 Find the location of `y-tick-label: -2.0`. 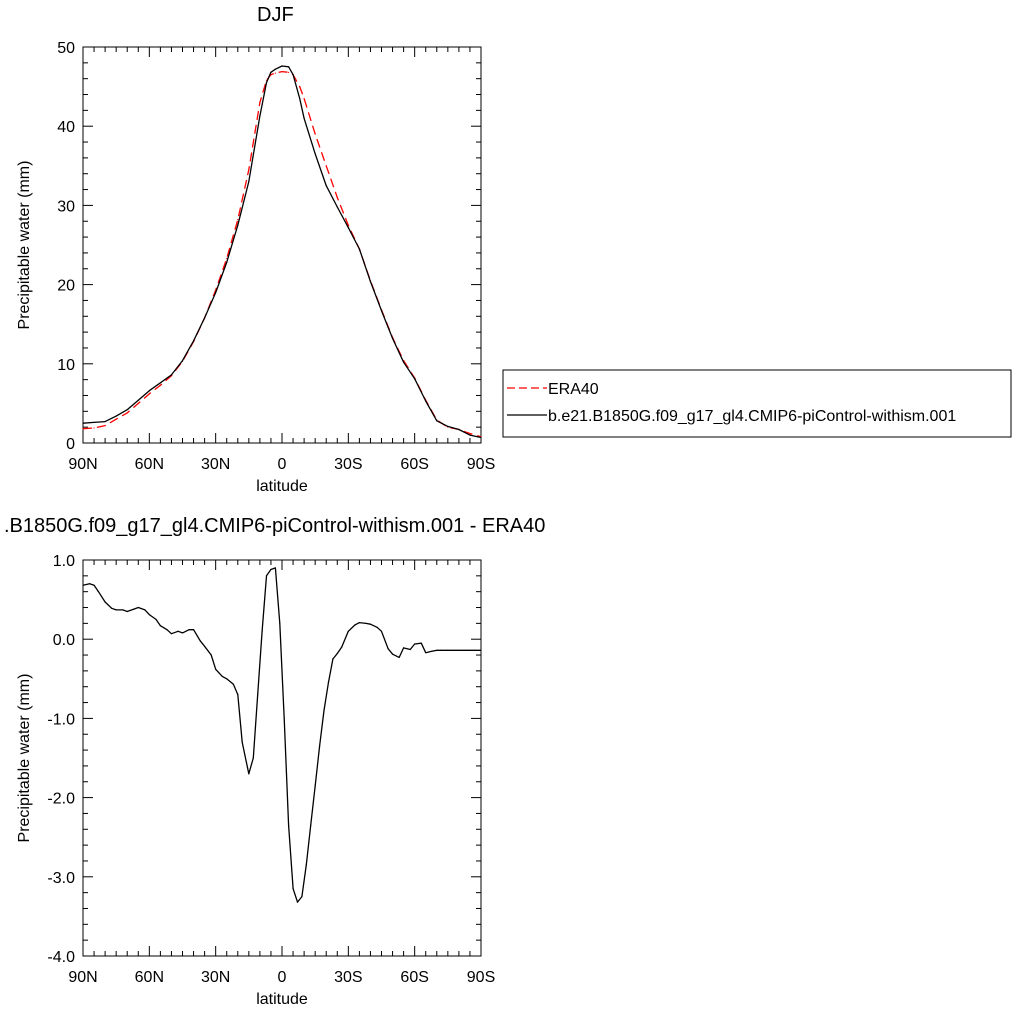

y-tick-label: -2.0 is located at coordinates (61, 799).